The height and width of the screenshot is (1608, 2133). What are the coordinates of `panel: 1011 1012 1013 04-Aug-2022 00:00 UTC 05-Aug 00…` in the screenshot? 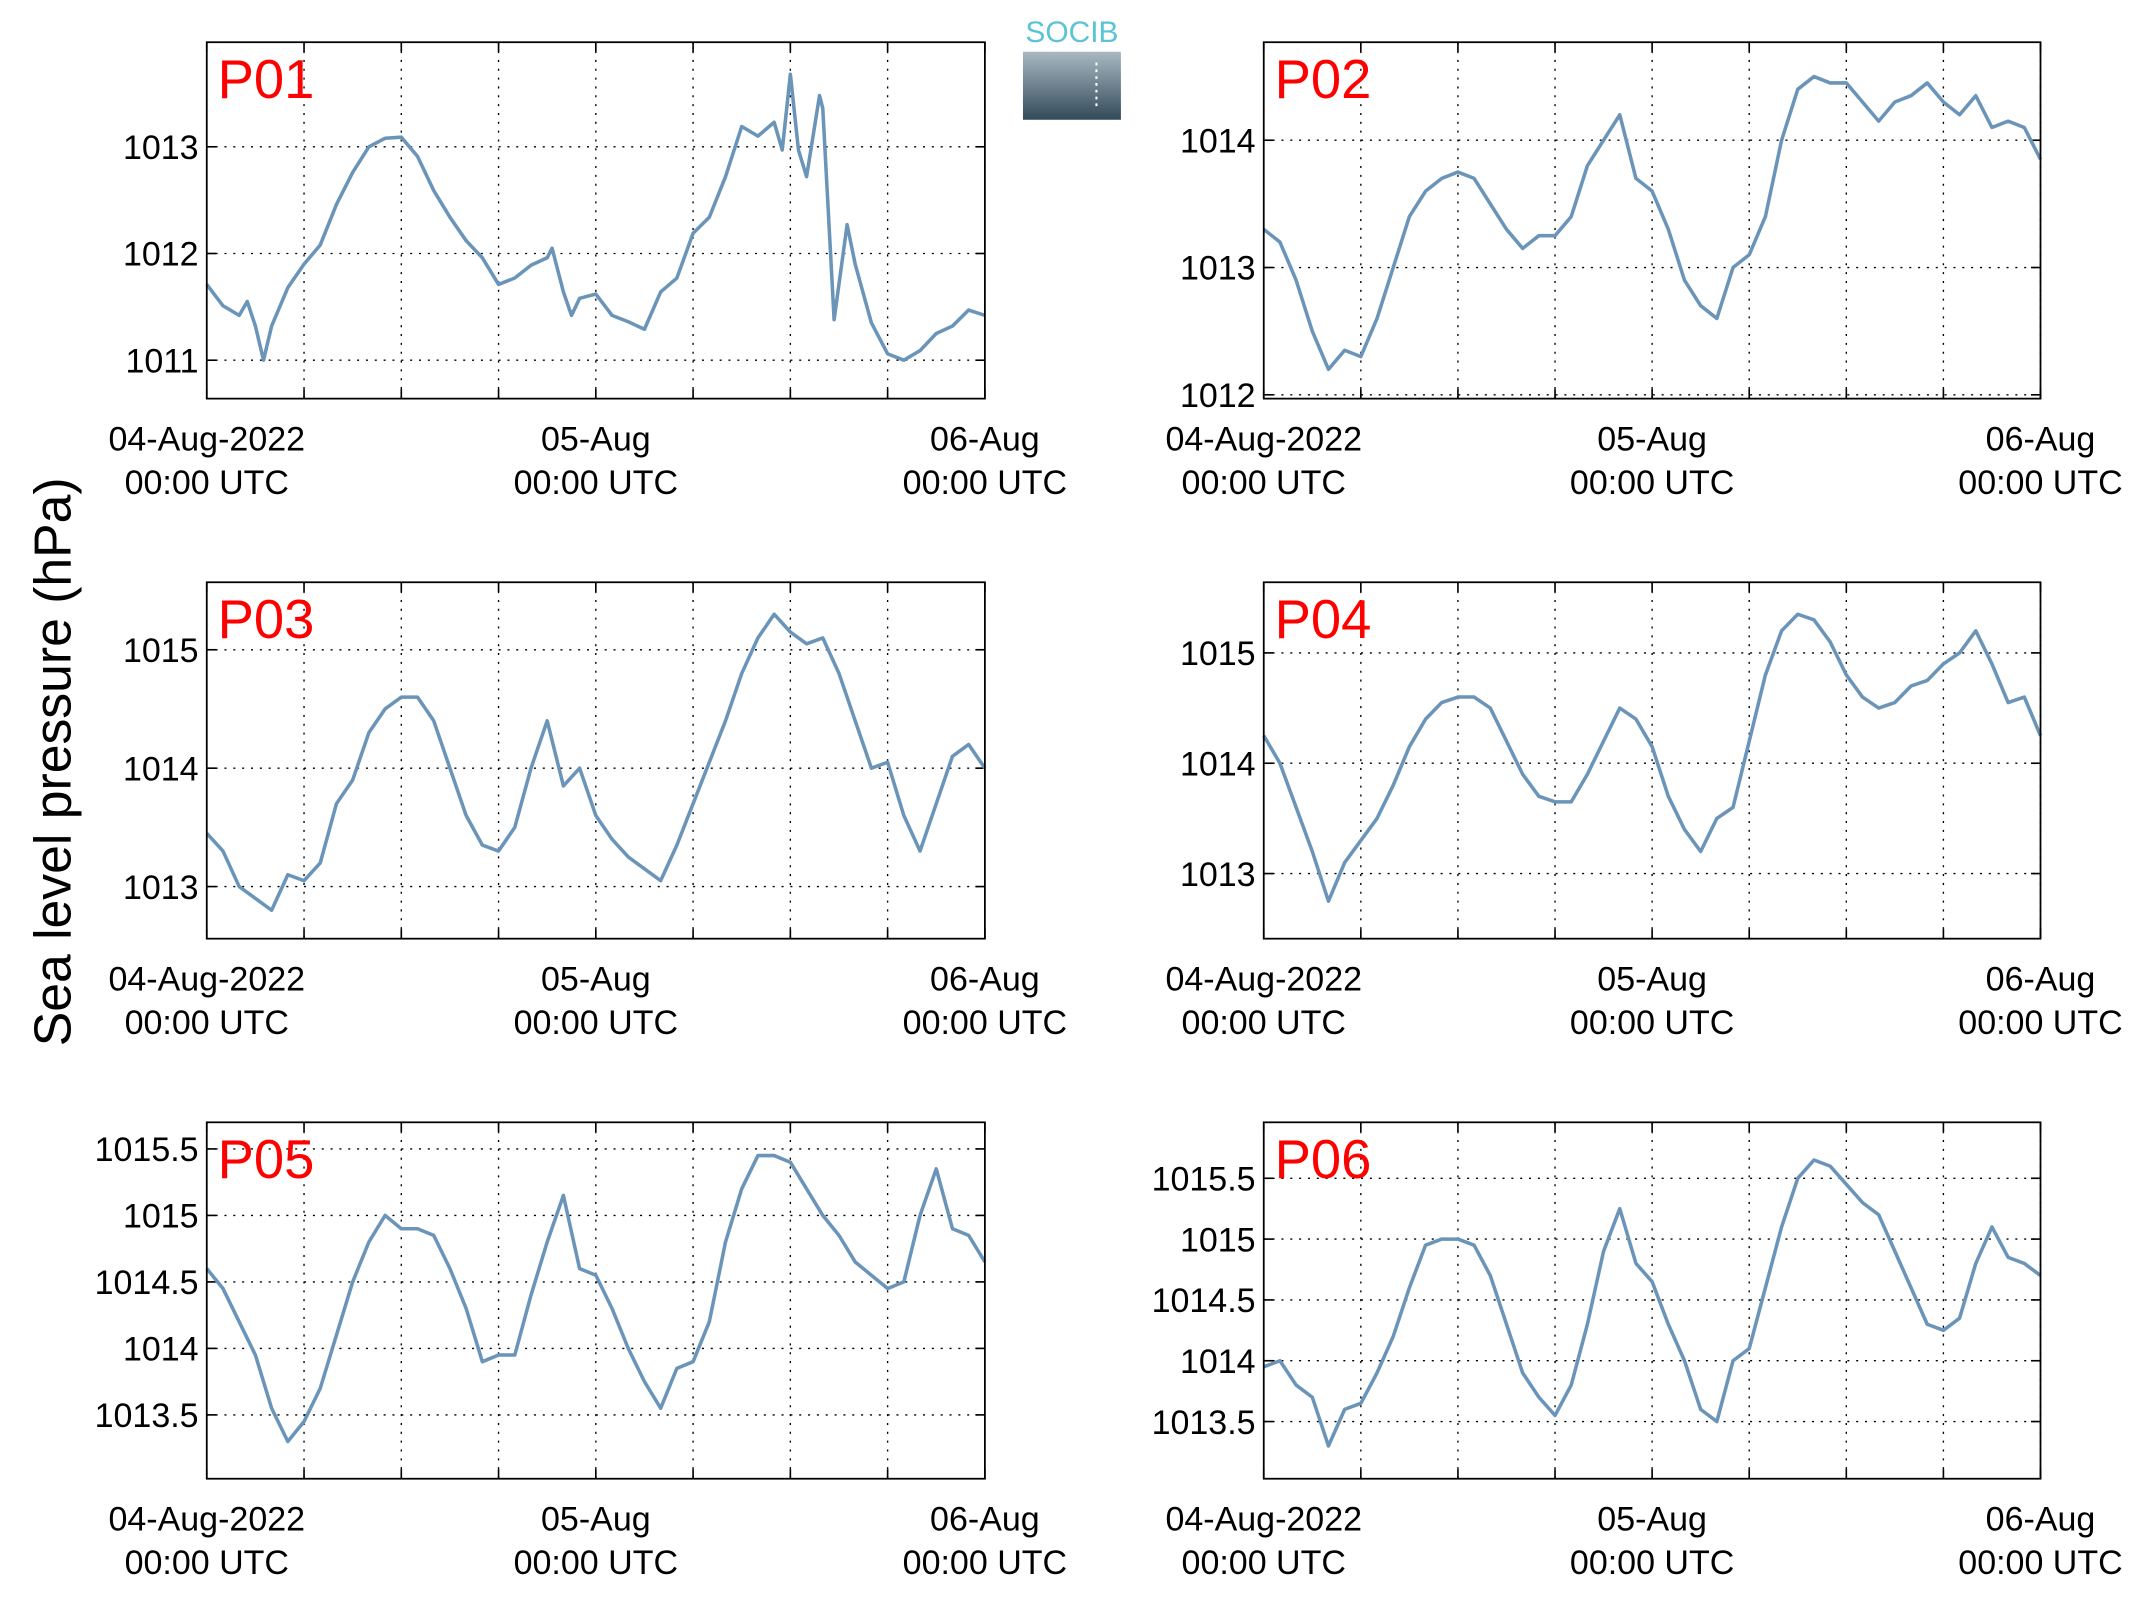 It's located at (587, 271).